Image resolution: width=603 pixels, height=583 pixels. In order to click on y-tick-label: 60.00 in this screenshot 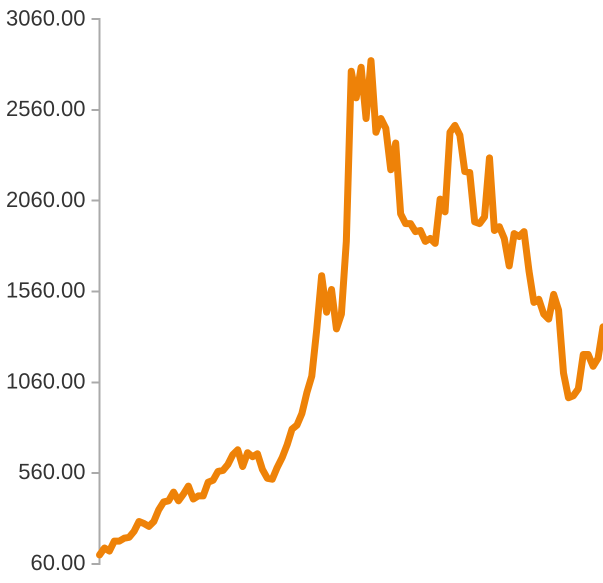, I will do `click(58, 562)`.